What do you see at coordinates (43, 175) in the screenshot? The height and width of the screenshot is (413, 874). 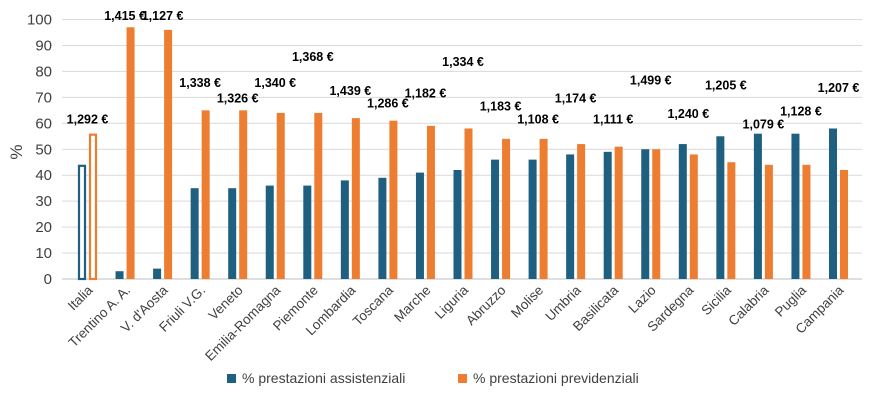 I see `y-tick-label: 40` at bounding box center [43, 175].